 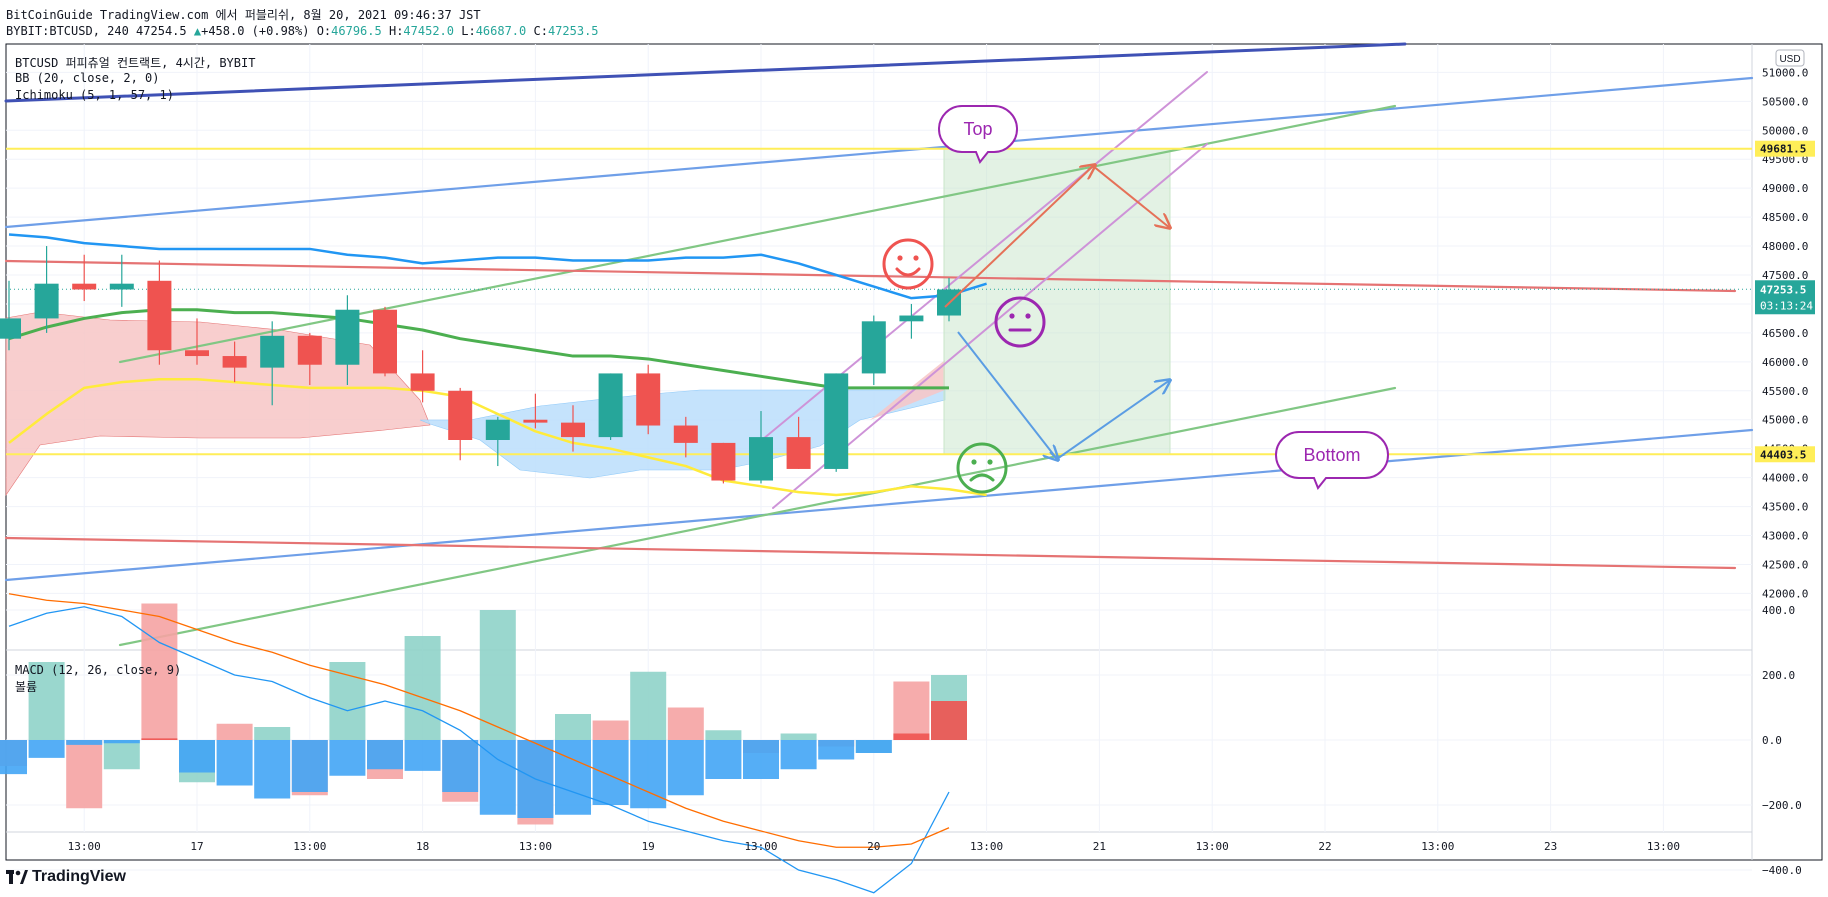 I want to click on close-value: 47253.5, so click(x=573, y=31).